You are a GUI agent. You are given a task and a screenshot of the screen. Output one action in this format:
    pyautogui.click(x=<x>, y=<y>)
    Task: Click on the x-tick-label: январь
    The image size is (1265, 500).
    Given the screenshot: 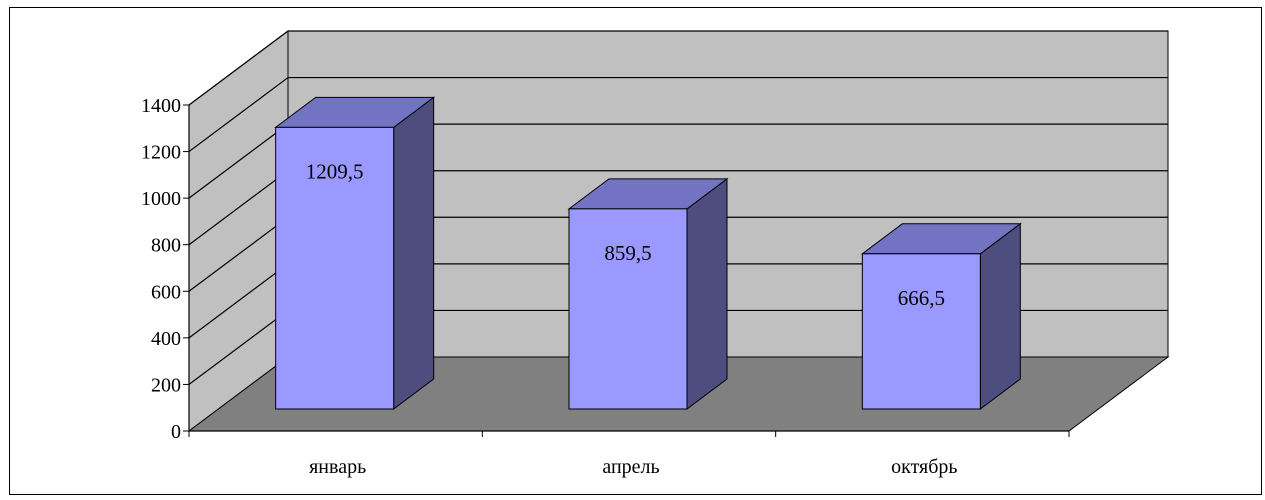 What is the action you would take?
    pyautogui.click(x=337, y=467)
    